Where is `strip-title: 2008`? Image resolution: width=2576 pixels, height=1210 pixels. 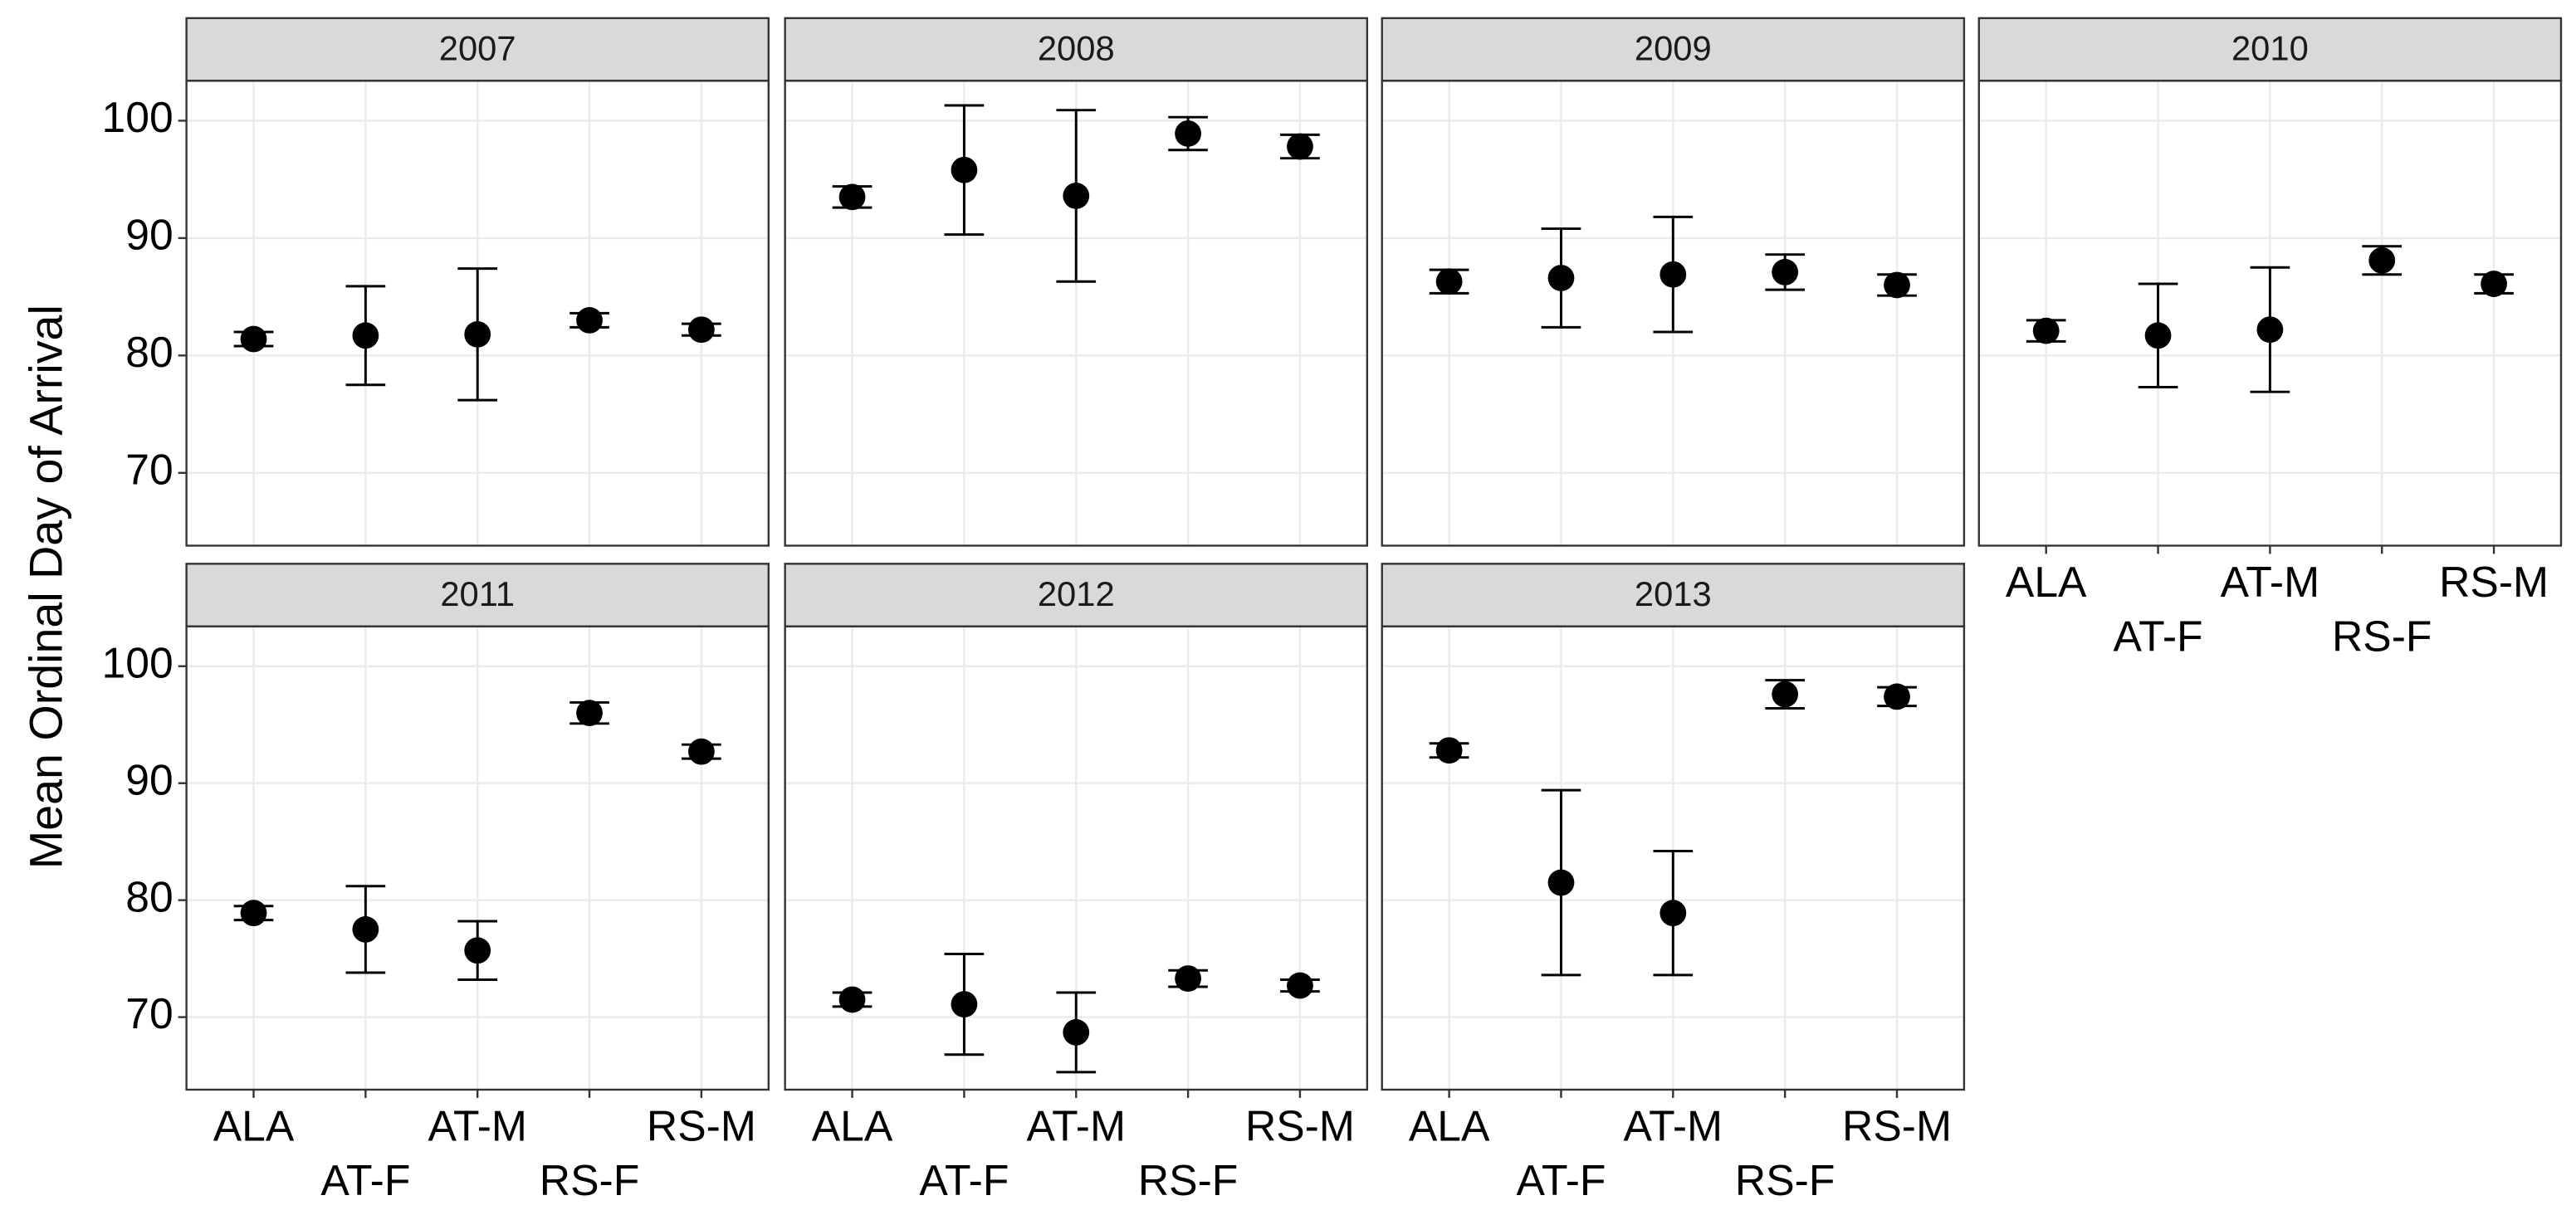
strip-title: 2008 is located at coordinates (1076, 48).